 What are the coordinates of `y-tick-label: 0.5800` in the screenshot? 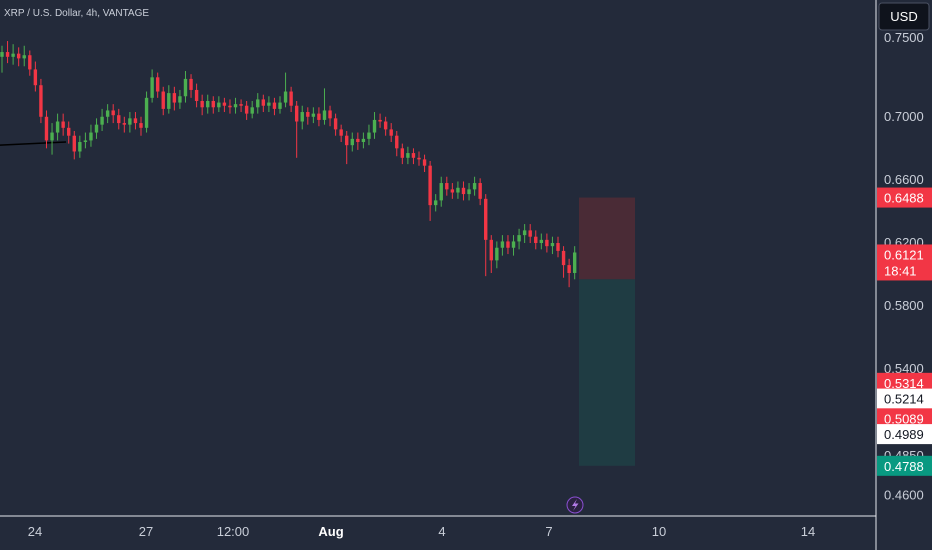 It's located at (904, 305).